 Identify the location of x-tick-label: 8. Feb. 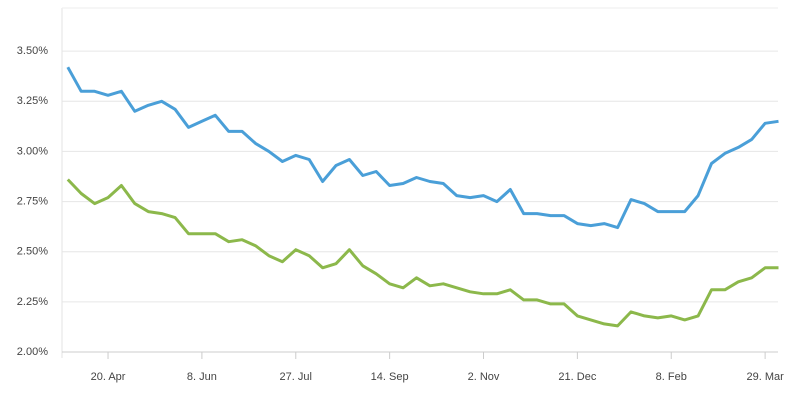
(671, 377).